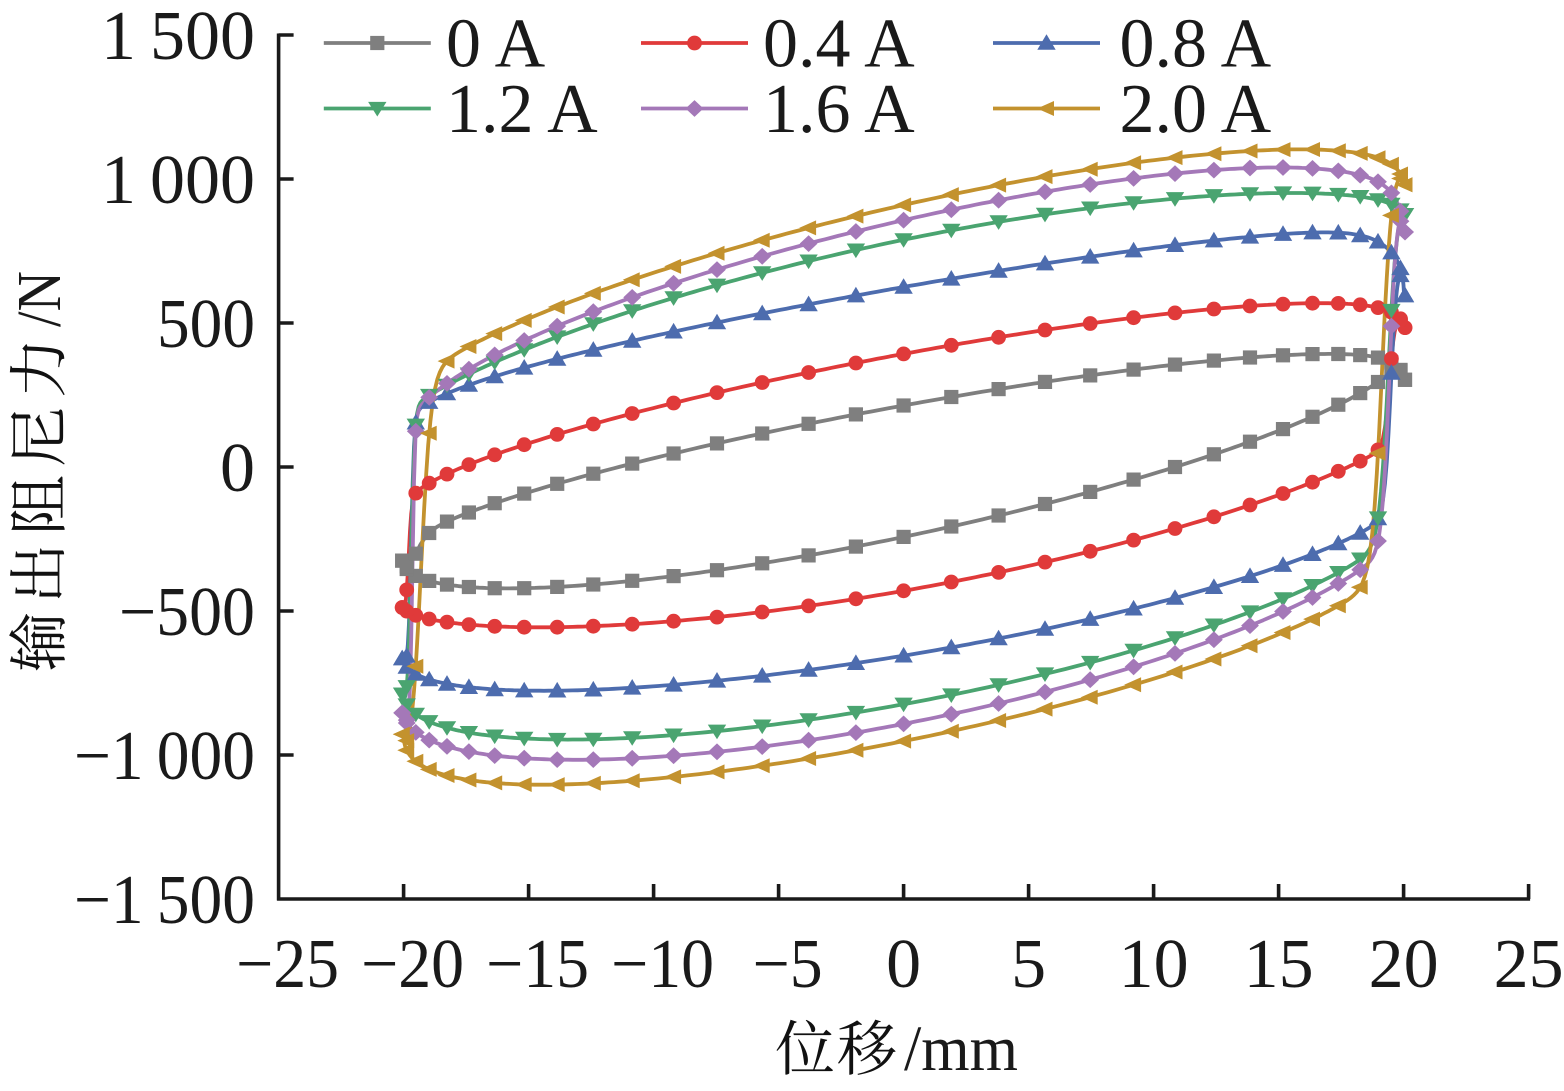 The image size is (1564, 1091). Describe the element at coordinates (1529, 964) in the screenshot. I see `svg-text: 25` at that location.